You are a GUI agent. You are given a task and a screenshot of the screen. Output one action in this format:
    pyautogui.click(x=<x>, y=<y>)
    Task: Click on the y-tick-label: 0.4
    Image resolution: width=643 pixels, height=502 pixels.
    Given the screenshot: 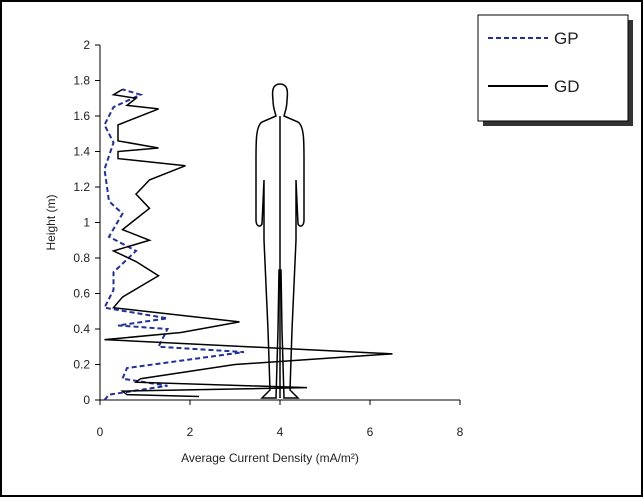 What is the action you would take?
    pyautogui.click(x=81, y=329)
    